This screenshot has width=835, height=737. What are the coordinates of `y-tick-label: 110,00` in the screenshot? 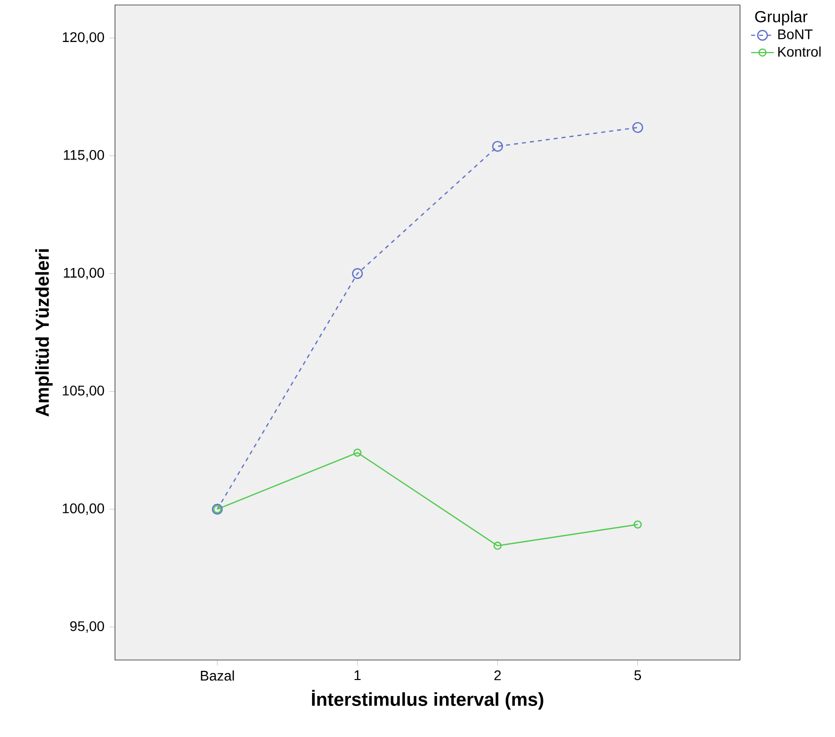 It's located at (84, 274).